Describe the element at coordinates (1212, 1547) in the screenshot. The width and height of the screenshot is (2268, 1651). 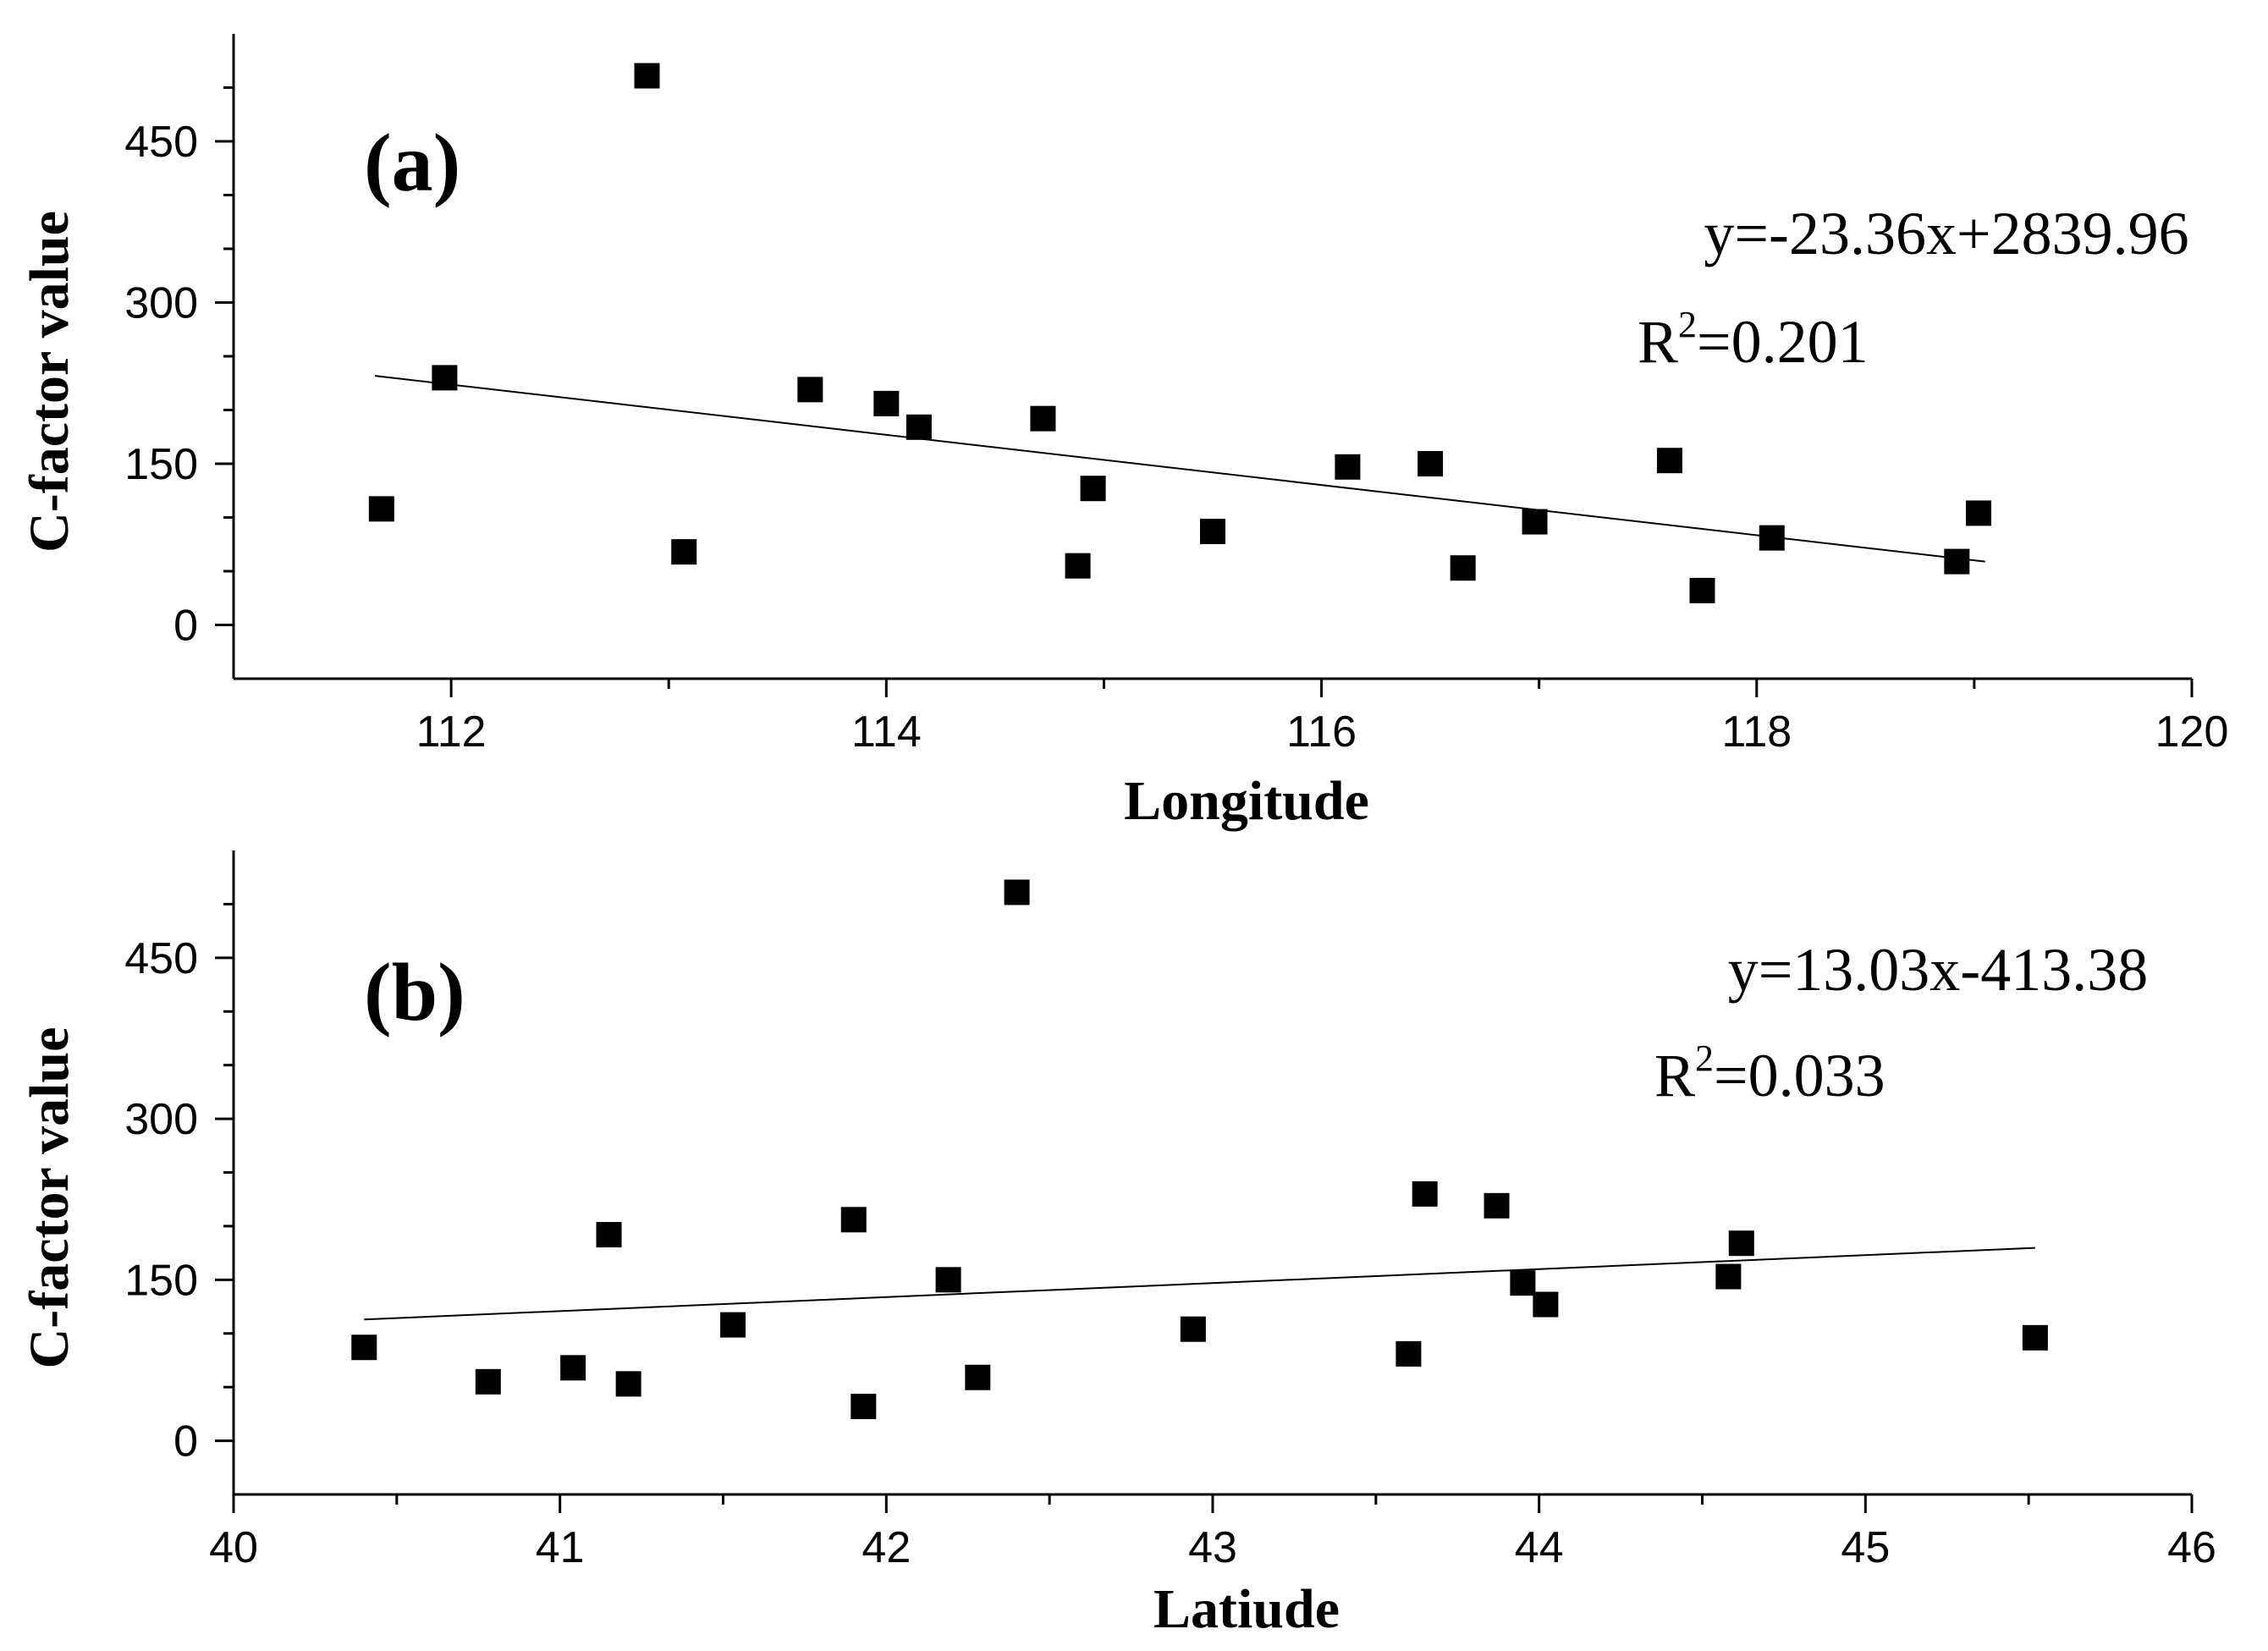
I see `x-tick-label: 43` at that location.